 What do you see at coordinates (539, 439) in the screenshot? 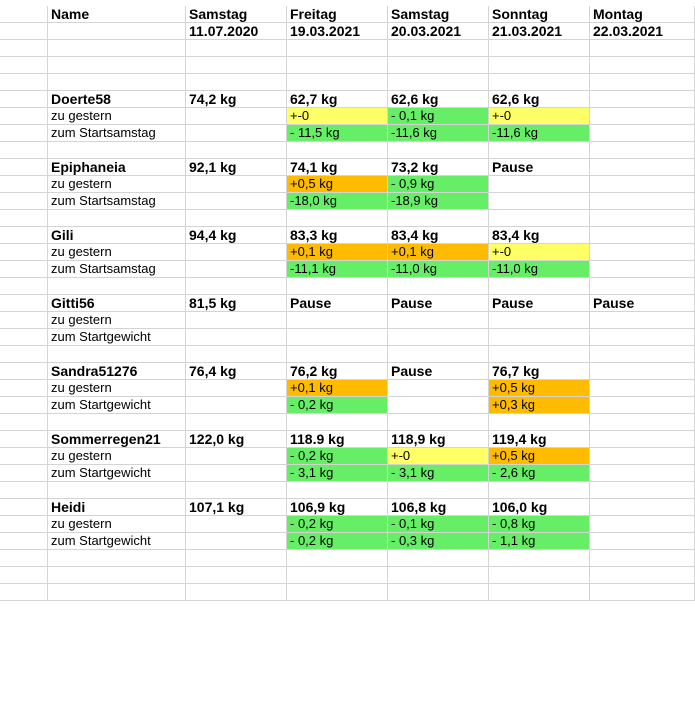
I see `weight-value: 119,4 kg` at bounding box center [539, 439].